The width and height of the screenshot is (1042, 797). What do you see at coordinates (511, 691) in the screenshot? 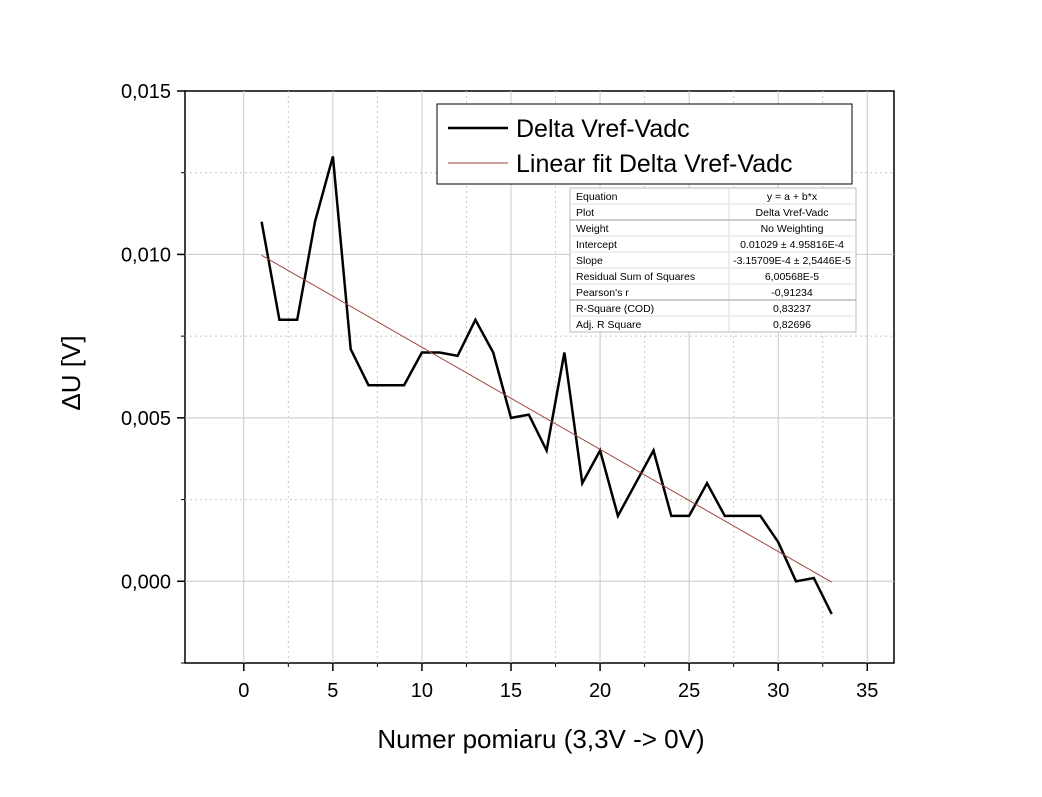
I see `x-tick-label: 15` at bounding box center [511, 691].